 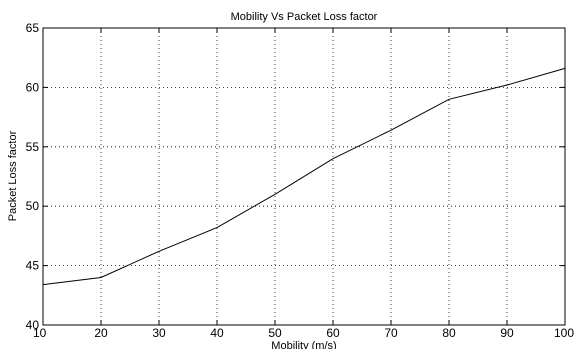 What do you see at coordinates (40, 333) in the screenshot?
I see `x-tick-label: 10` at bounding box center [40, 333].